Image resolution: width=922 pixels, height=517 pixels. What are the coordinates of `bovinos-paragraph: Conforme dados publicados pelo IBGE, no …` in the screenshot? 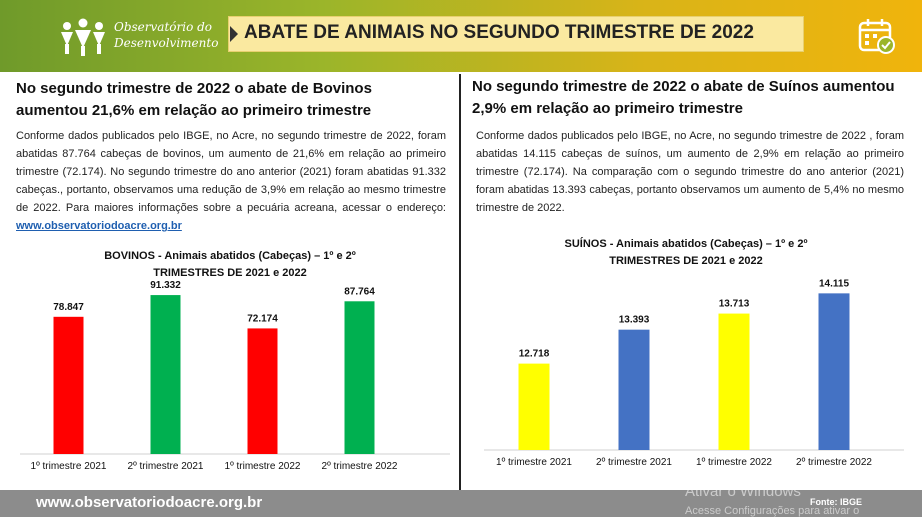 It's located at (231, 181).